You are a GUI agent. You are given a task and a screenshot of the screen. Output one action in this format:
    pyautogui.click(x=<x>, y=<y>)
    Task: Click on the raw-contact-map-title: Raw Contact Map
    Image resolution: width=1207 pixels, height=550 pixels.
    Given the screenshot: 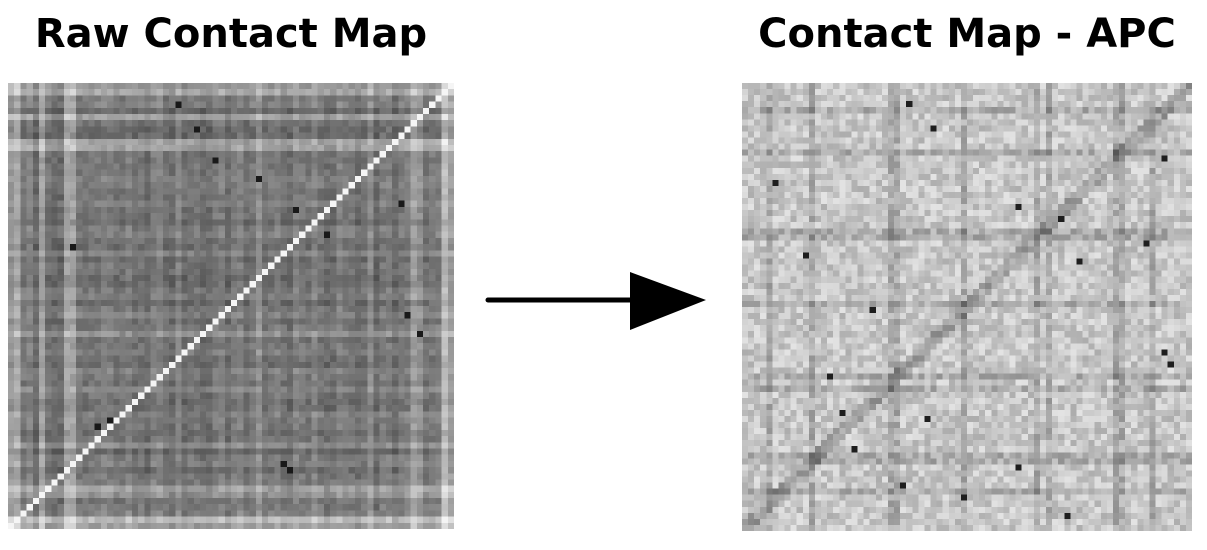 What is the action you would take?
    pyautogui.click(x=231, y=34)
    